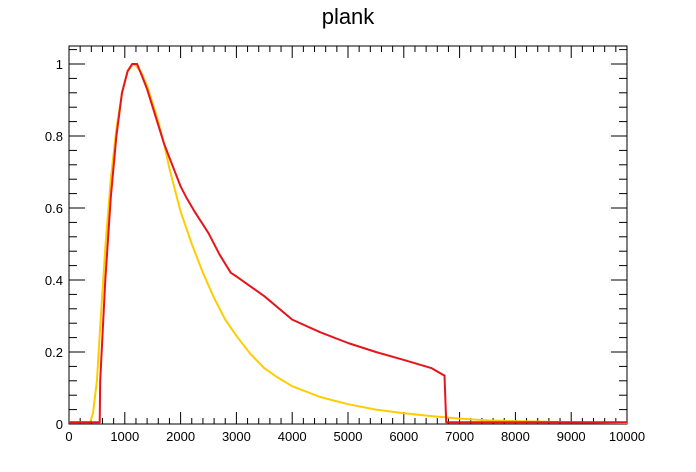 The height and width of the screenshot is (472, 696). I want to click on x-tick-label: 10000, so click(627, 436).